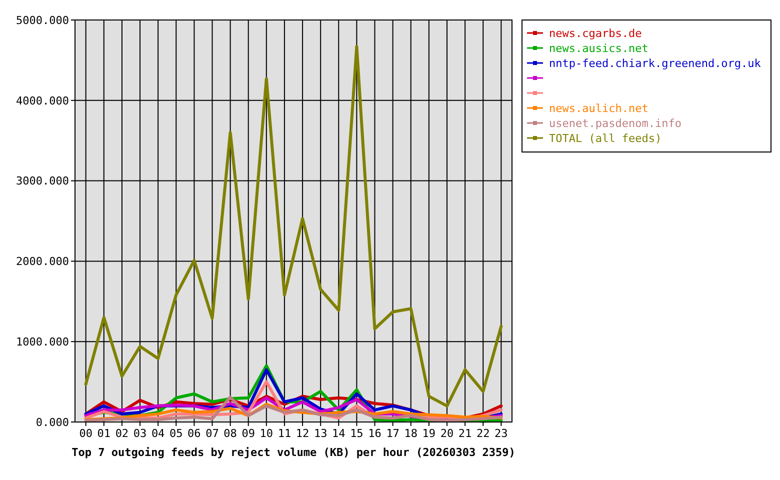 The image size is (780, 480). Describe the element at coordinates (501, 433) in the screenshot. I see `x-tick-label: 23` at that location.